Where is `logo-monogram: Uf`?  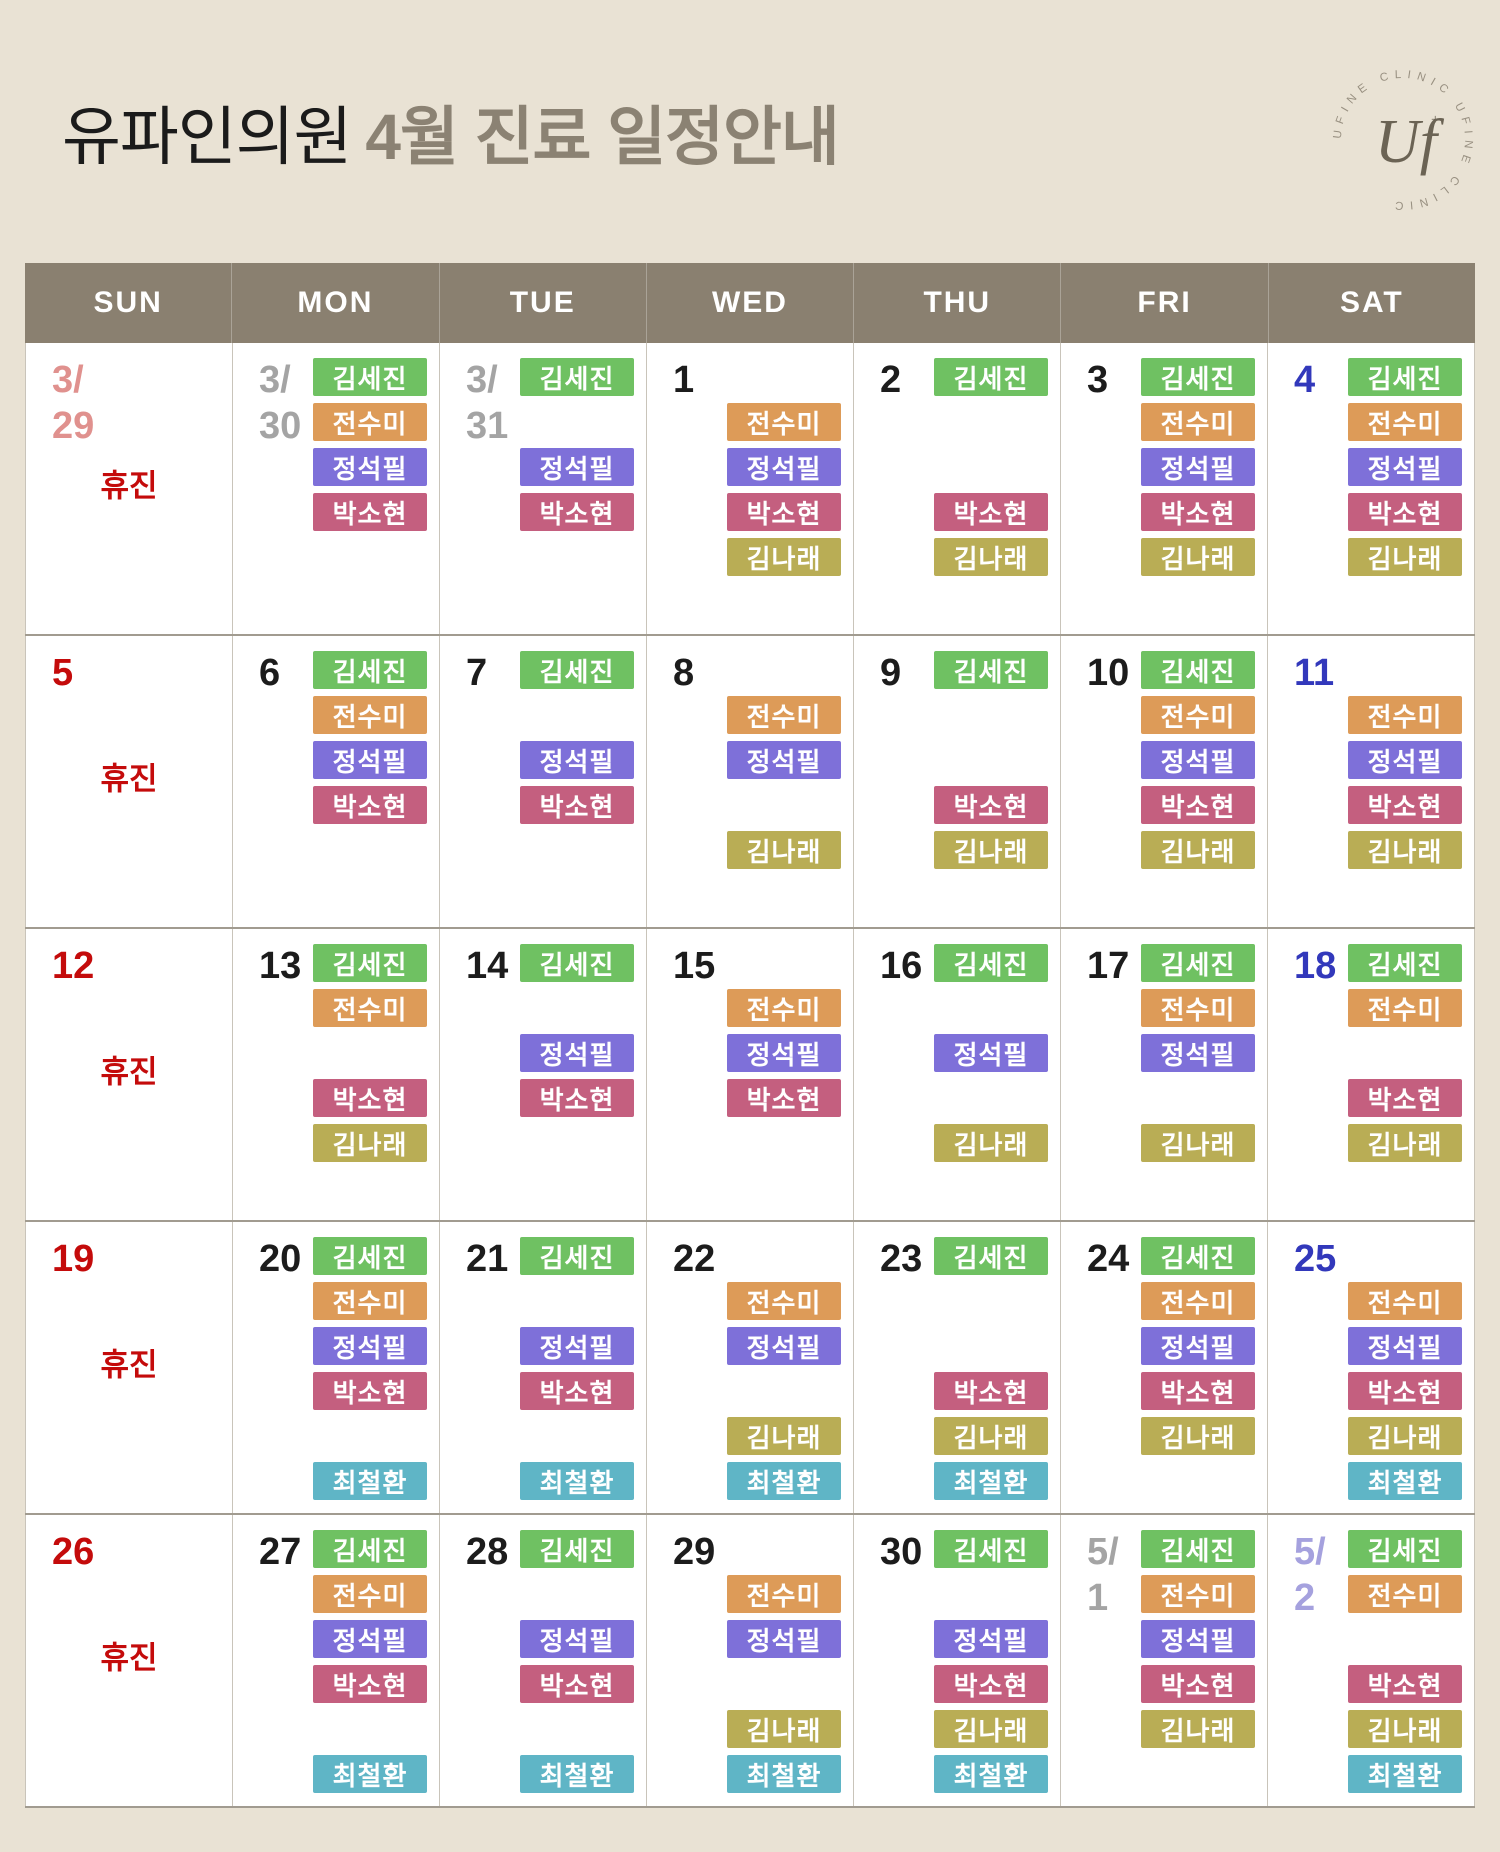 logo-monogram: Uf is located at coordinates (1410, 142).